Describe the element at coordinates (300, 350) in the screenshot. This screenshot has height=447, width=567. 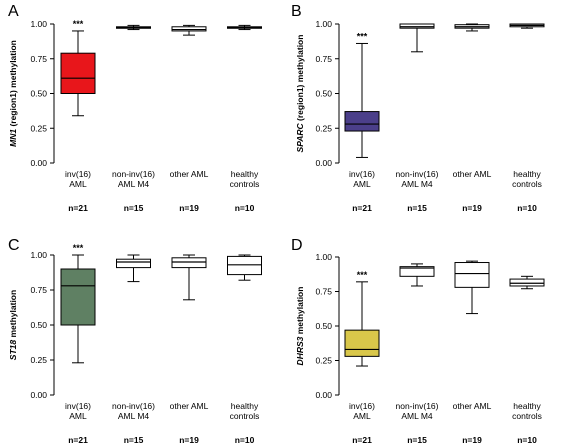
I see `y-axis-label-gene: DHRS3` at that location.